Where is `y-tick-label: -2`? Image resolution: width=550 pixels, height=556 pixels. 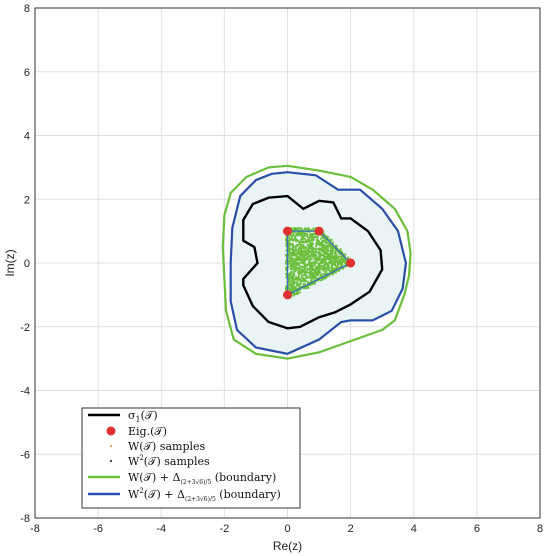 y-tick-label: -2 is located at coordinates (25, 328).